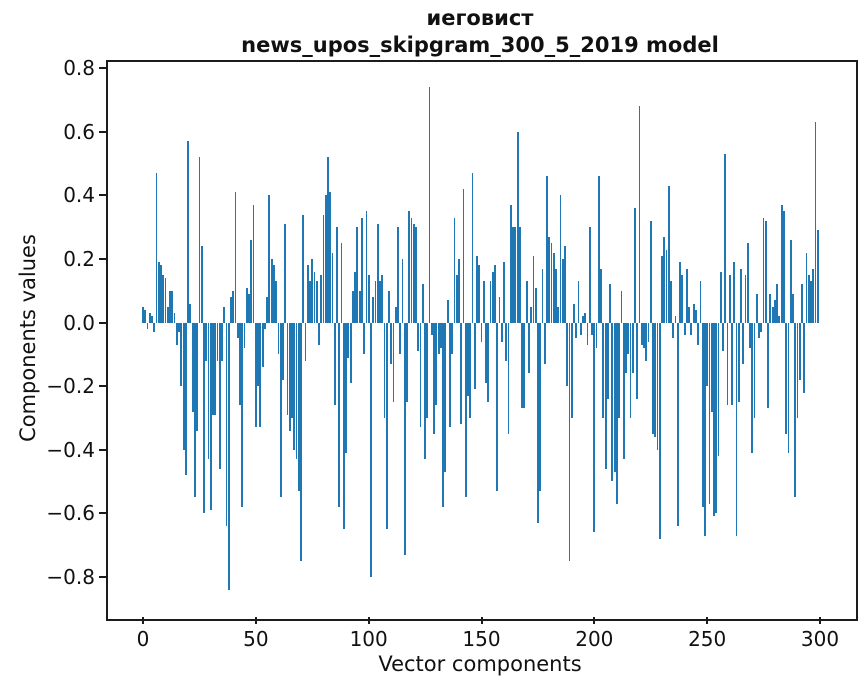  I want to click on x-tick-label: 150, so click(481, 639).